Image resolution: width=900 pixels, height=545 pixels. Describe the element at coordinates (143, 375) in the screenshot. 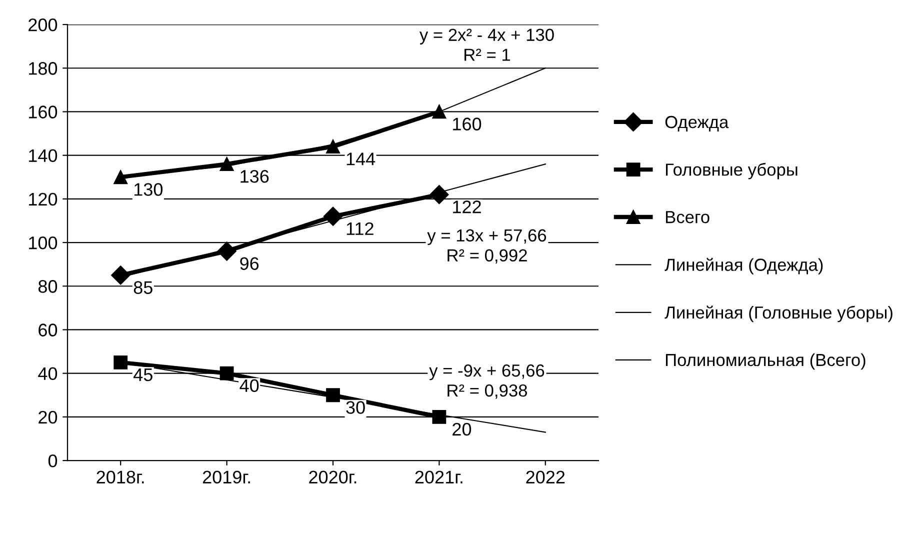

I see `data-label: 45` at that location.